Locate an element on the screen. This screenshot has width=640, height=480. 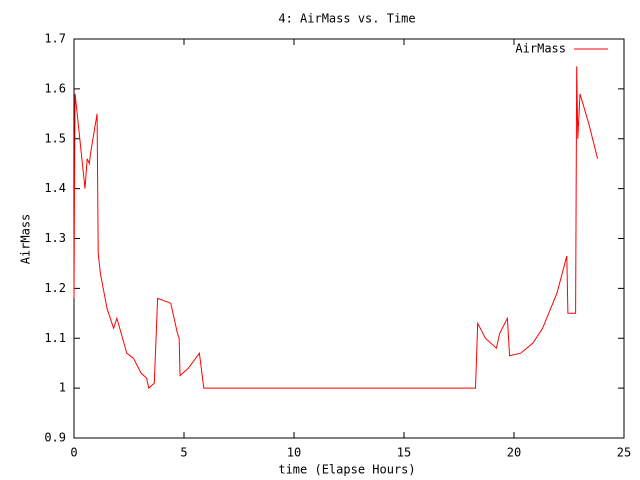
x-axis-label: time (Elapse Hours) is located at coordinates (346, 470).